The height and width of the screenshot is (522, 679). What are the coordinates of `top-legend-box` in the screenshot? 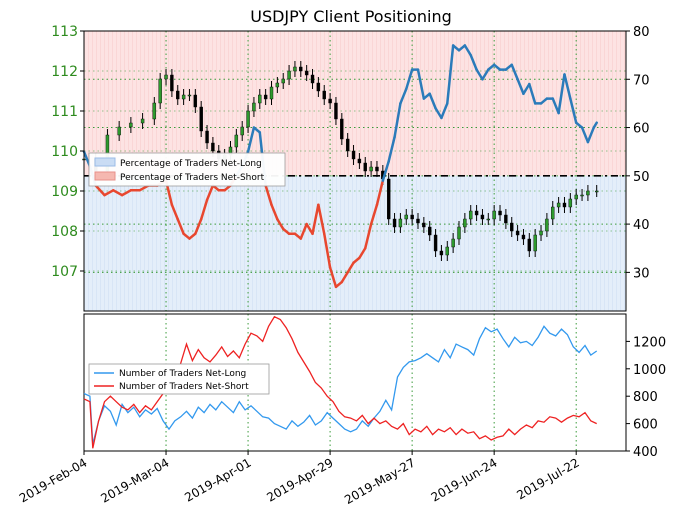 It's located at (187, 169).